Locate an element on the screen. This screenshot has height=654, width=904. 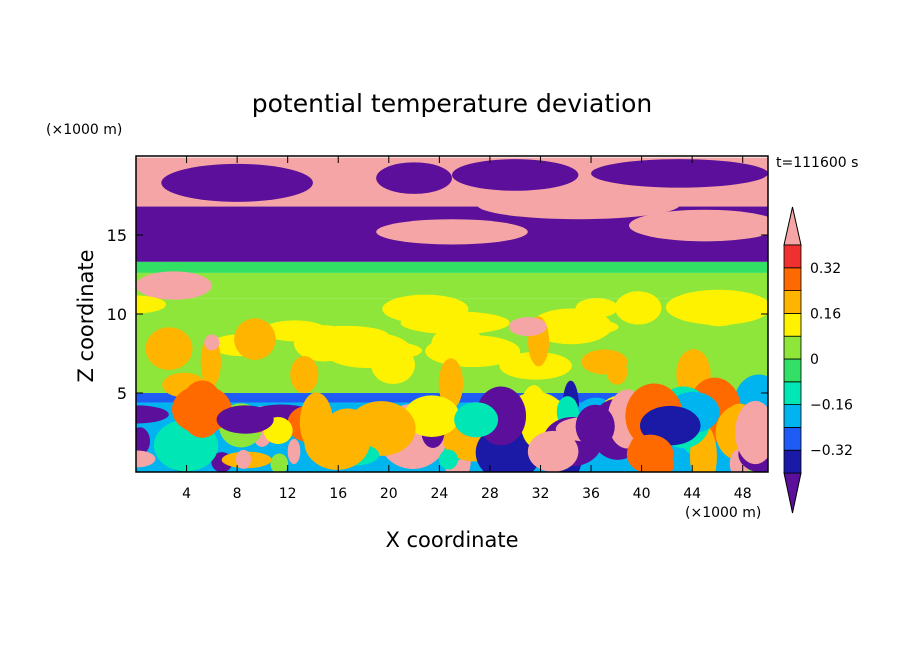
colorbar-label: 0.32 is located at coordinates (825, 269).